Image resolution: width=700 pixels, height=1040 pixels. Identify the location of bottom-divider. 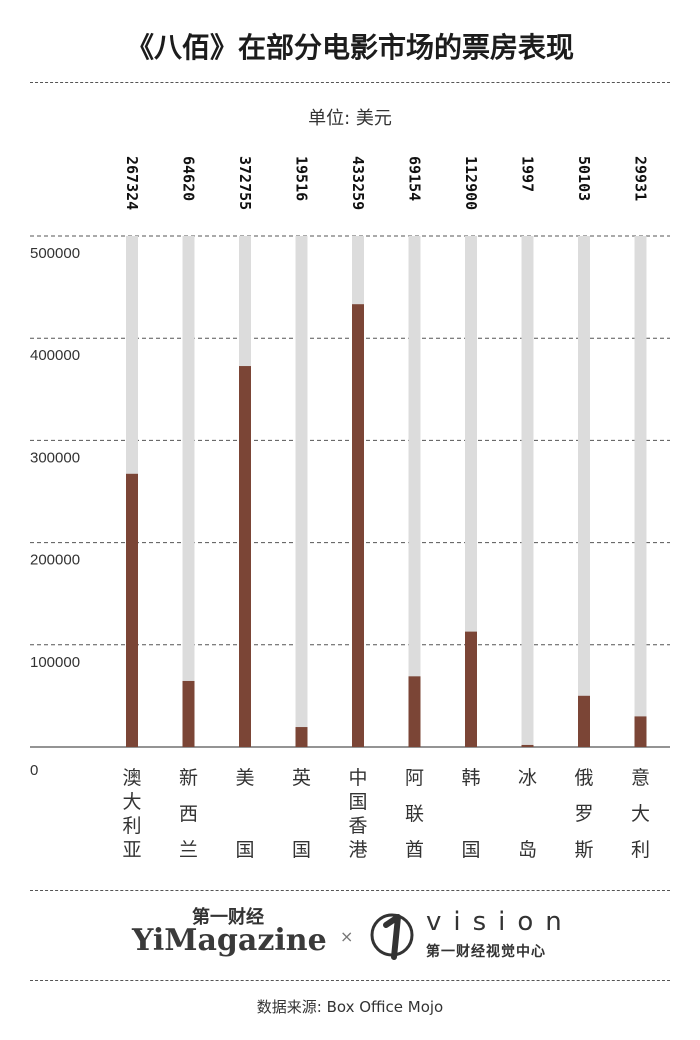
(350, 890).